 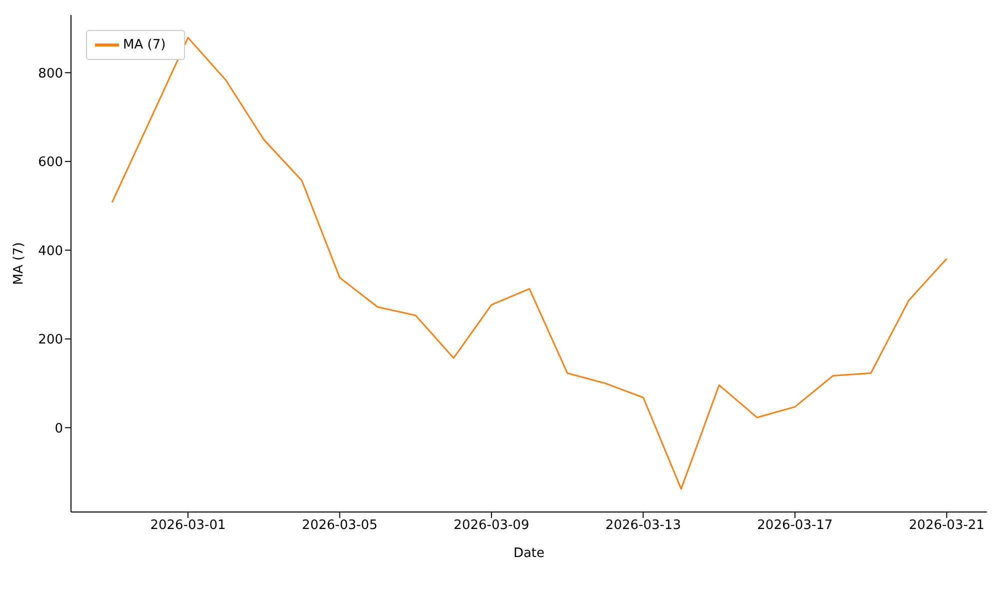 What do you see at coordinates (340, 526) in the screenshot?
I see `x-tick-label: 2026-03-05` at bounding box center [340, 526].